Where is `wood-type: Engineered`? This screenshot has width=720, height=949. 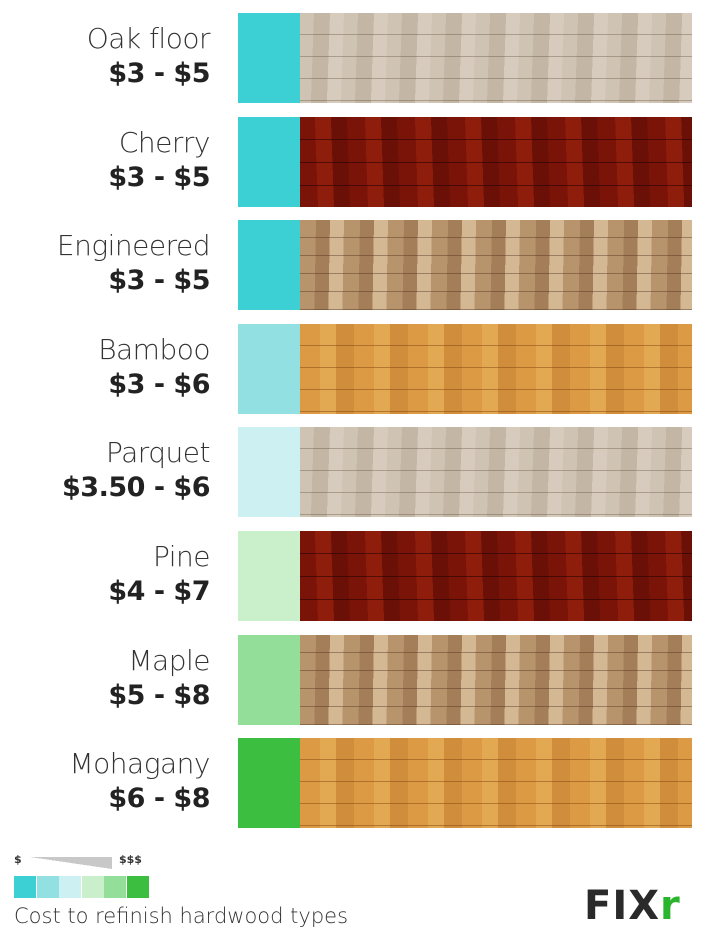 wood-type: Engineered is located at coordinates (133, 246).